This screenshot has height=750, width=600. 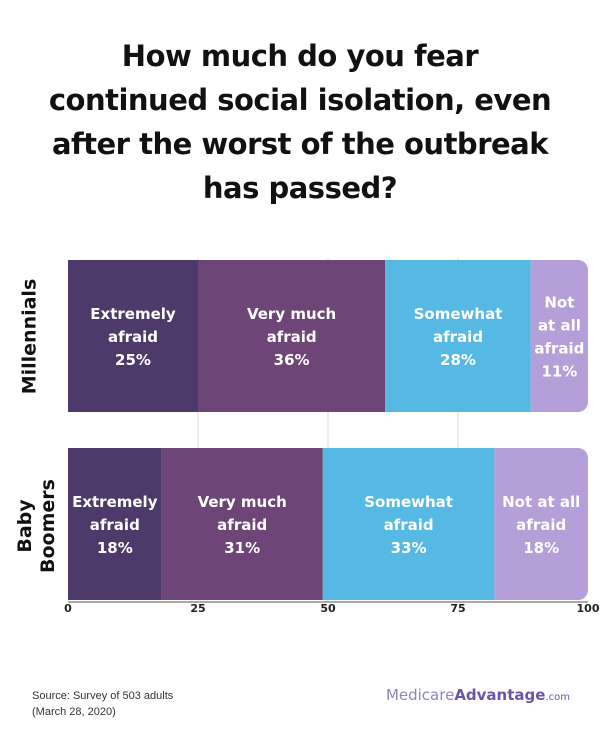 I want to click on title-line: after the worst of the outbreak, so click(x=300, y=144).